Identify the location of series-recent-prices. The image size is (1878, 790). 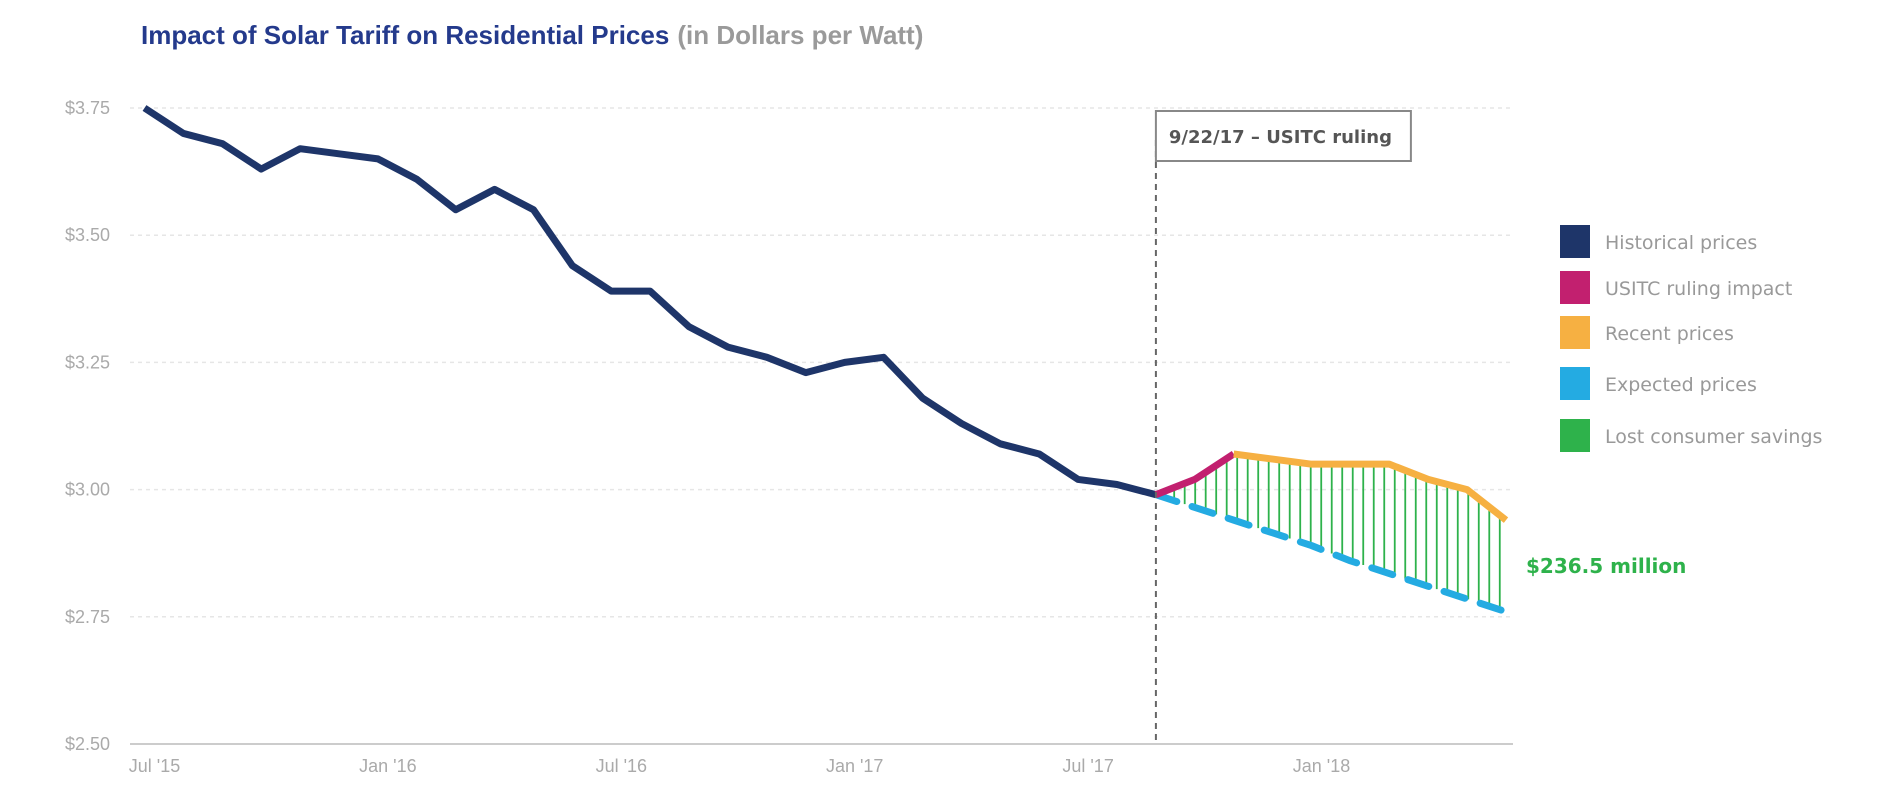
(1371, 486).